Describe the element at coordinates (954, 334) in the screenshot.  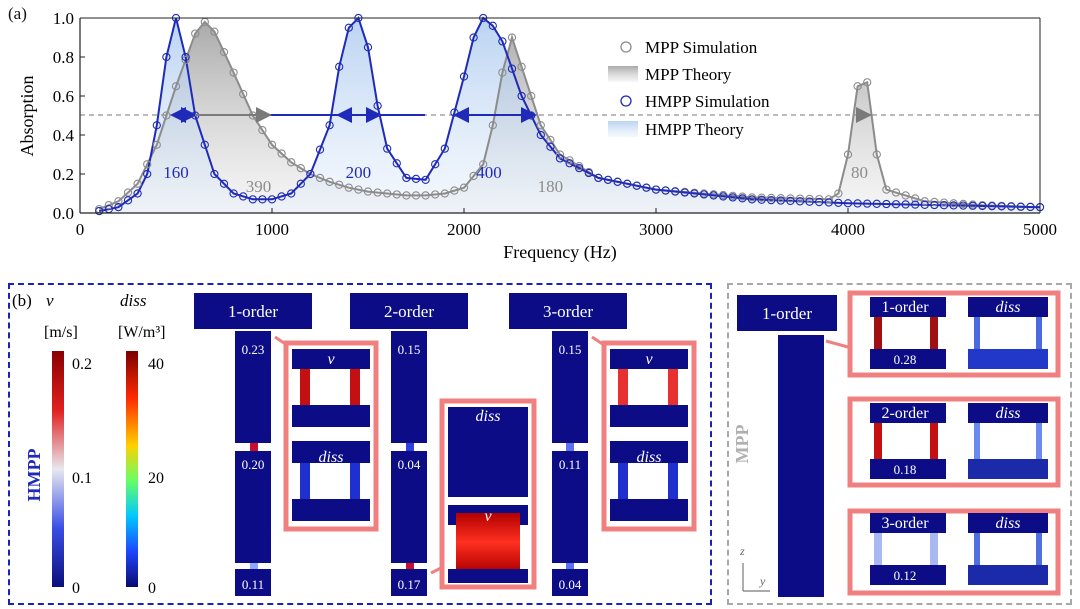
I see `mpp-inset-1: 1-order 0.28 diss` at that location.